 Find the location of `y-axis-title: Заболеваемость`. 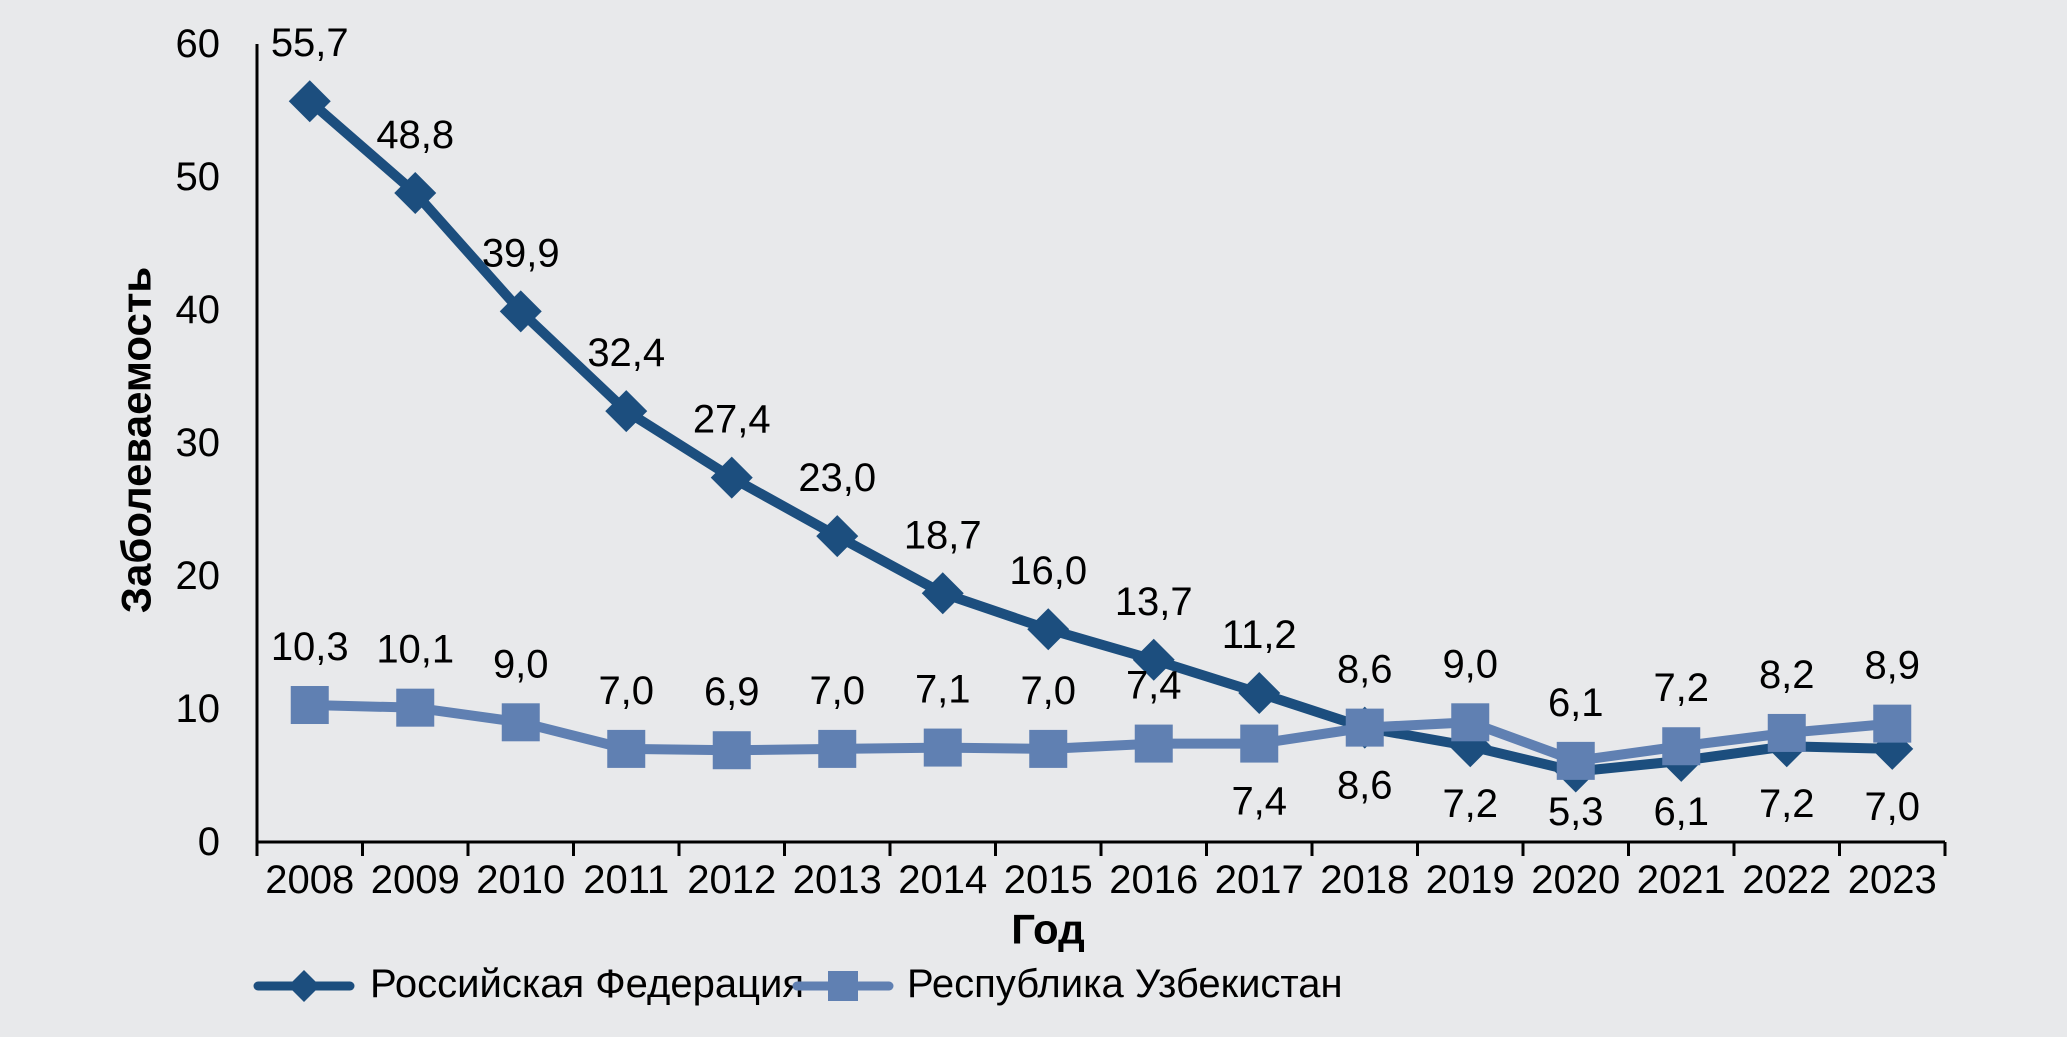

y-axis-title: Заболеваемость is located at coordinates (136, 440).